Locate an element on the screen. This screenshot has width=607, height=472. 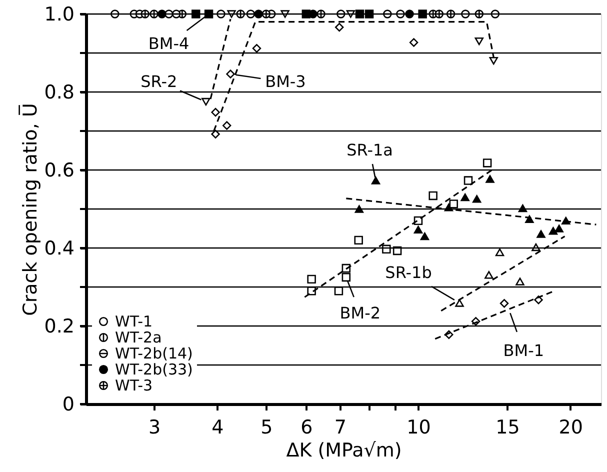
y-axis-title: Crack opening ratio, U̅ is located at coordinates (30, 209).